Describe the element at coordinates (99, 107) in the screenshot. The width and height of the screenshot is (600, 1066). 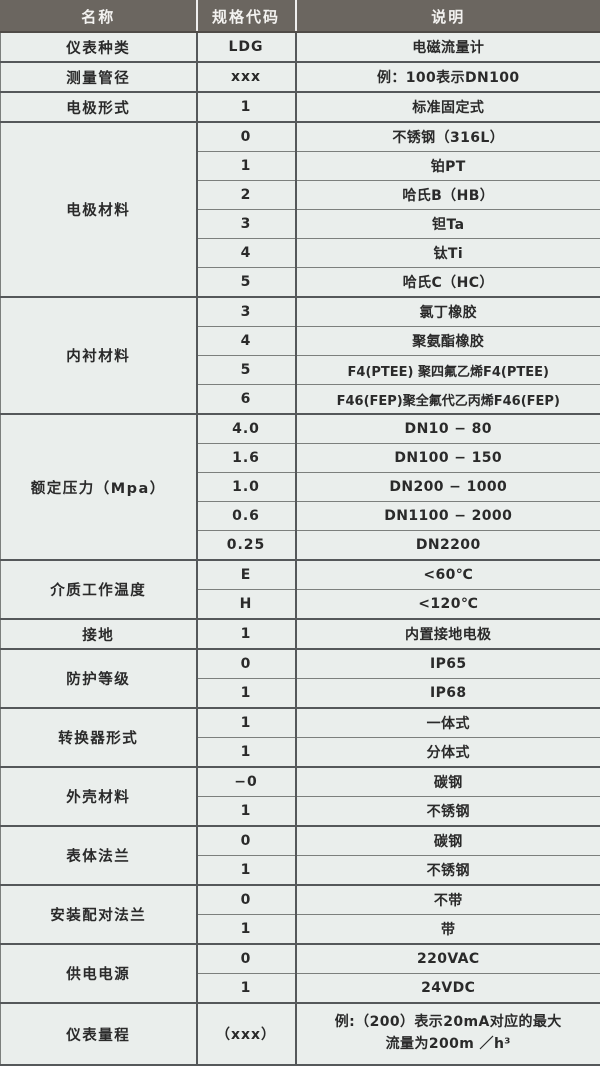
I see `row-name-cell: 电极形式` at that location.